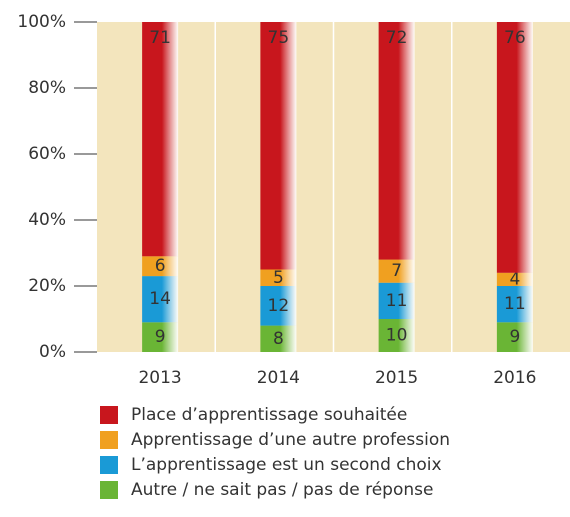 Image resolution: width=570 pixels, height=517 pixels. Describe the element at coordinates (159, 378) in the screenshot. I see `x-tick-label: 2013` at that location.